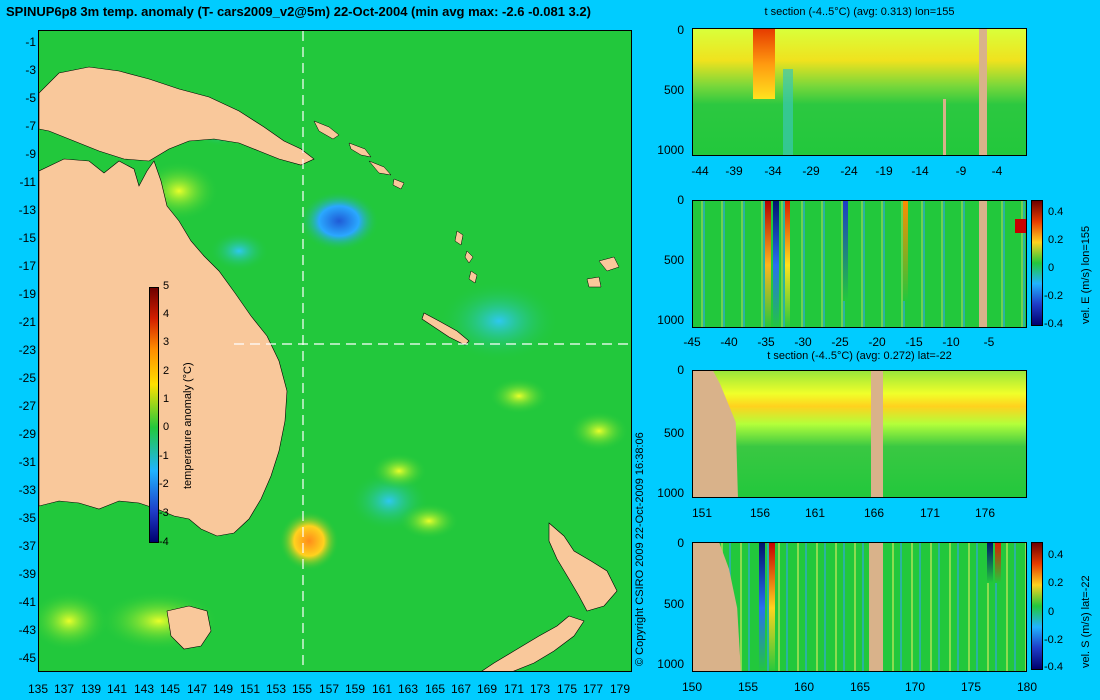  Describe the element at coordinates (680, 30) in the screenshot. I see `panel-1-y-tick: 0` at that location.